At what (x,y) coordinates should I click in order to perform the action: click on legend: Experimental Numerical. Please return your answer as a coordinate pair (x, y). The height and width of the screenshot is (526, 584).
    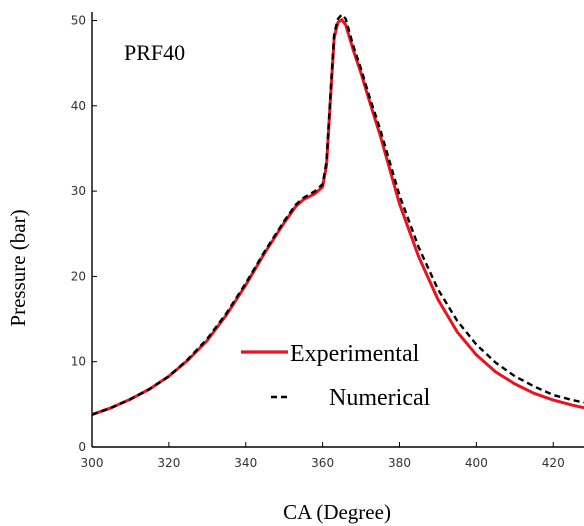
    Looking at the image, I should click on (336, 376).